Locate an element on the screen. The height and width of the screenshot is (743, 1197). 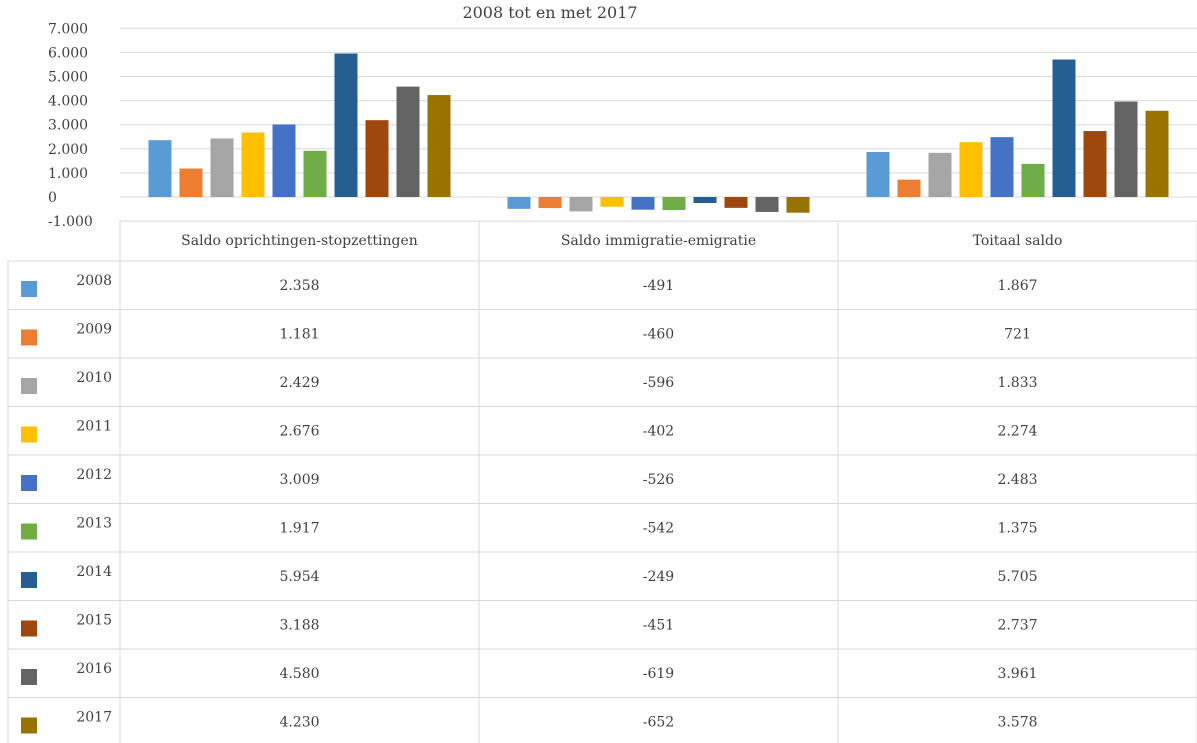
legend-swatch-2010 is located at coordinates (29, 386).